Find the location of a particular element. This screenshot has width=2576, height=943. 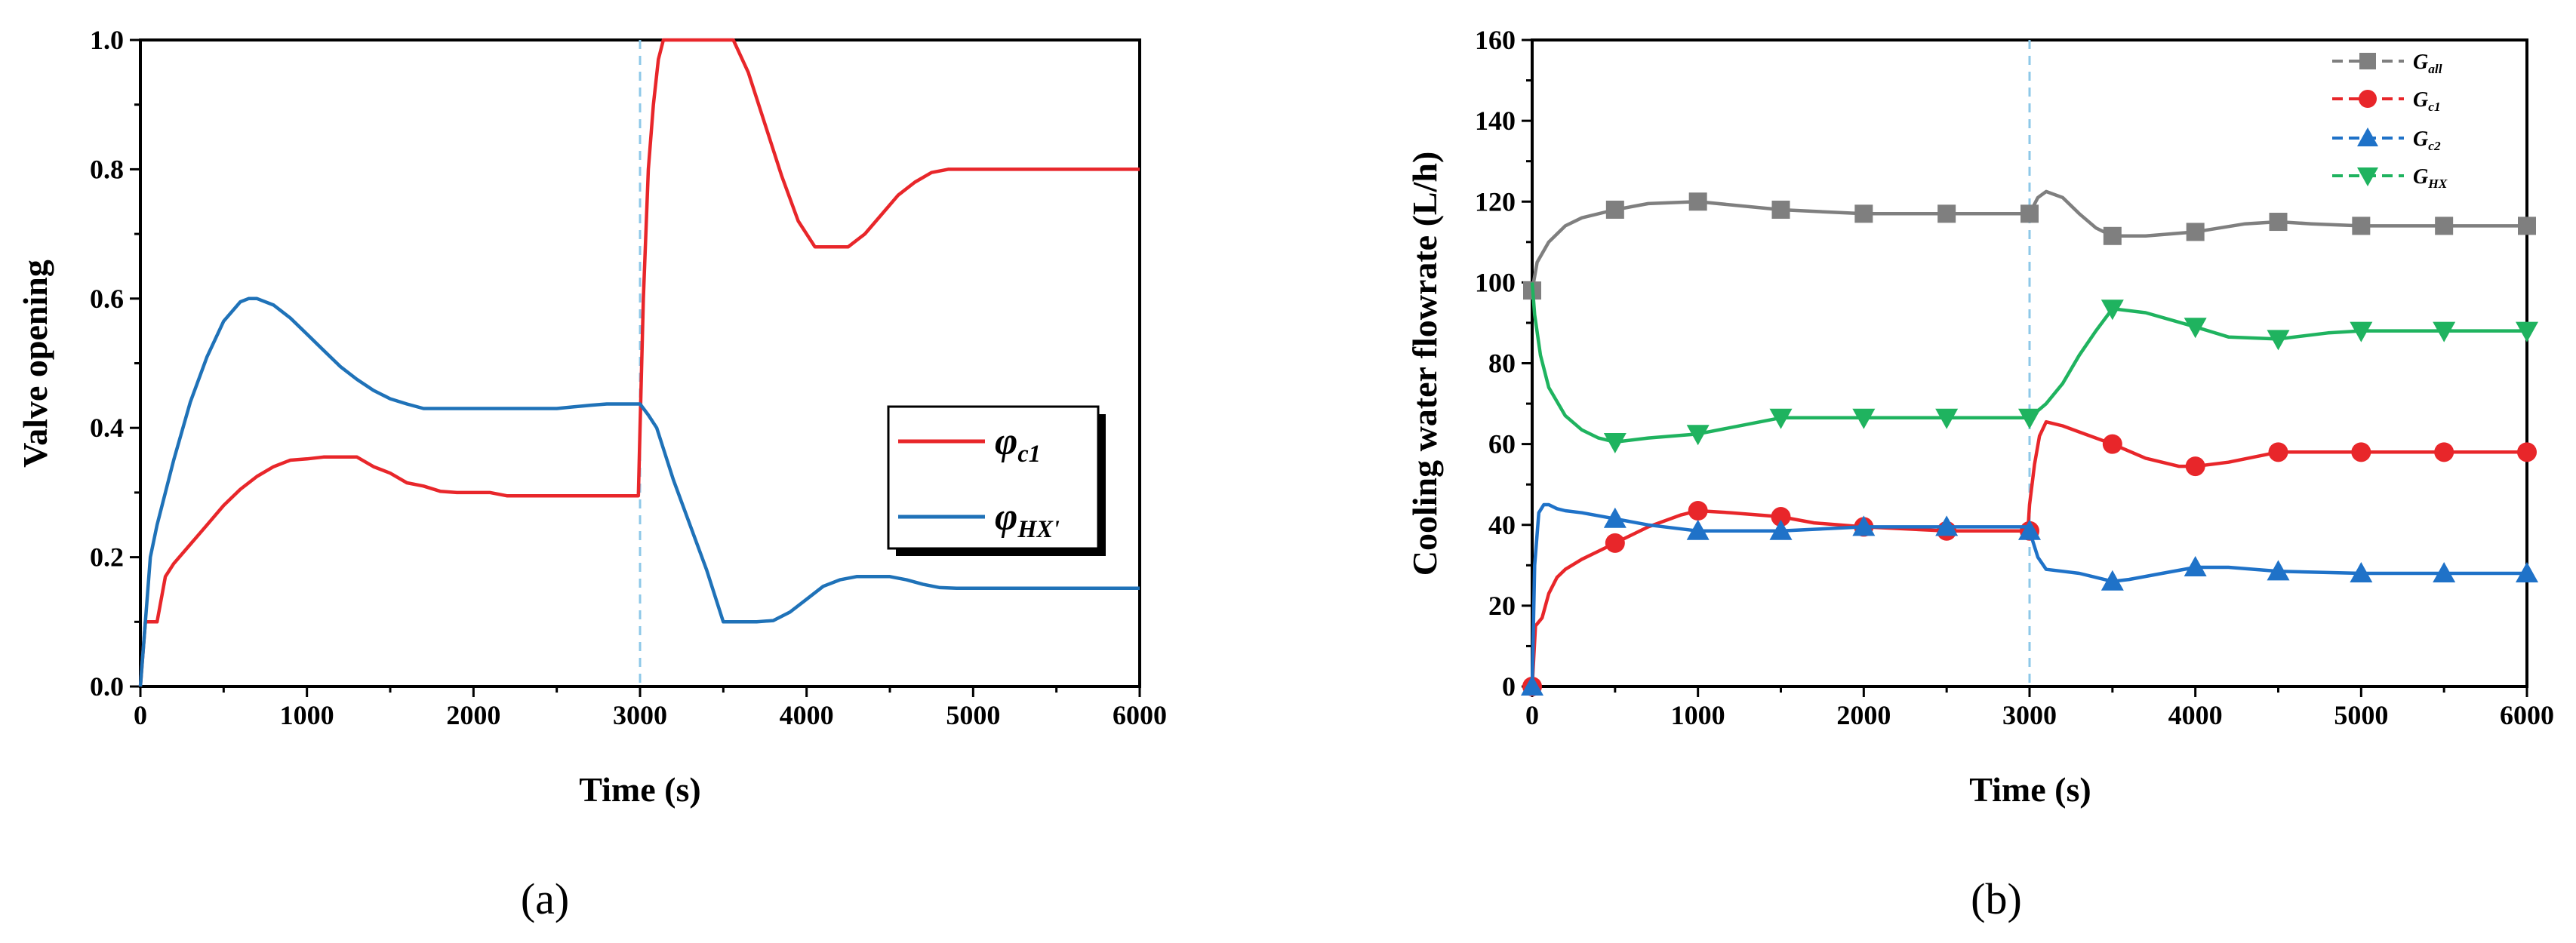

panel-label-a: (a) is located at coordinates (545, 898).